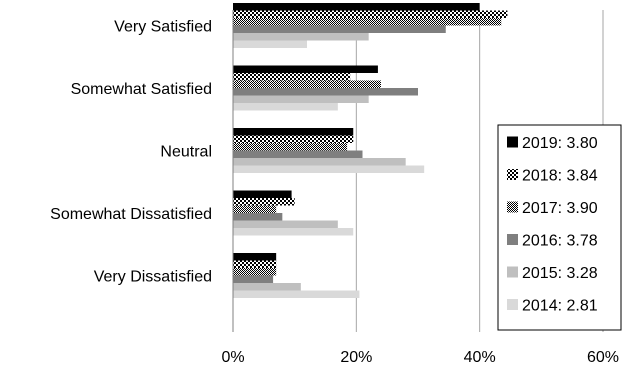 Image resolution: width=639 pixels, height=369 pixels. I want to click on bar-very-dissatisfied-2017, so click(255, 272).